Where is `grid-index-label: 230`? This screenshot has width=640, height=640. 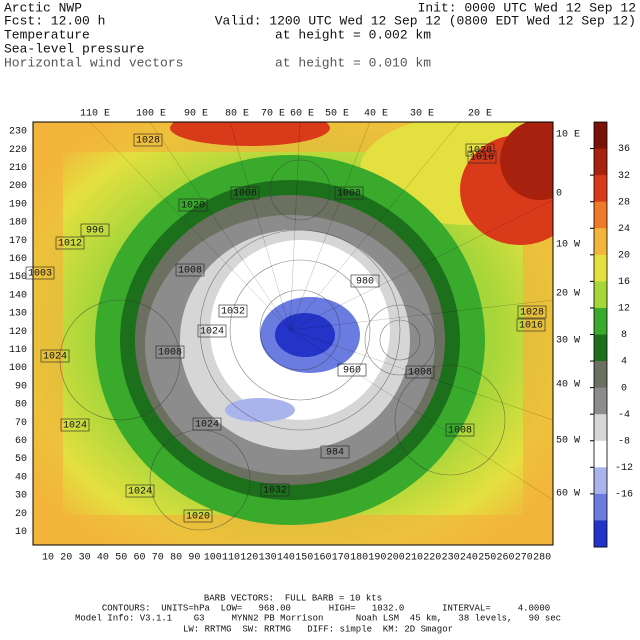
grid-index-label: 230 is located at coordinates (18, 132).